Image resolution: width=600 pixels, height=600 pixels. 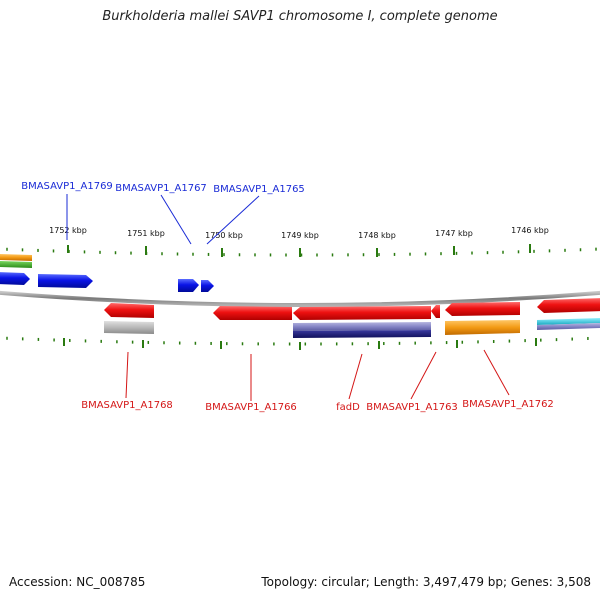 I want to click on gene-label-reverse: fadD, so click(x=348, y=407).